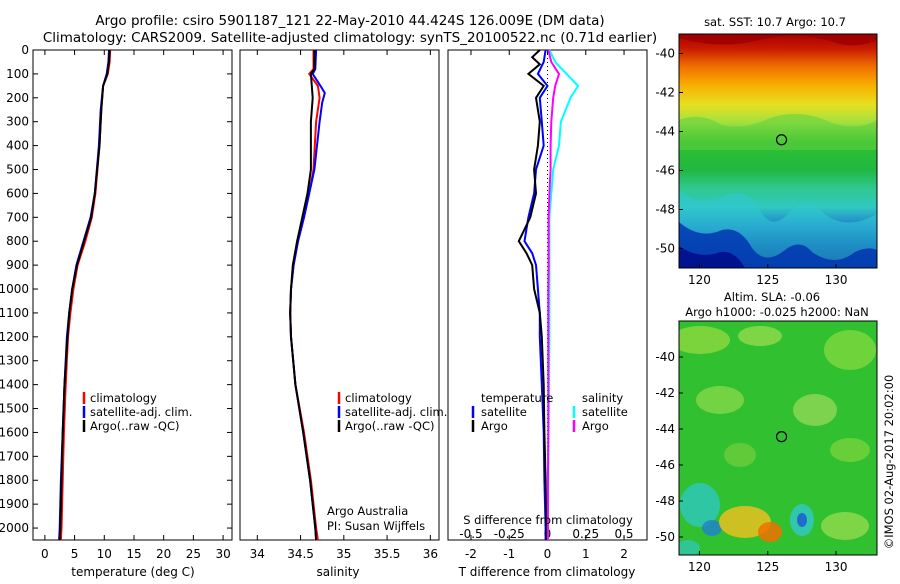  Describe the element at coordinates (25, 50) in the screenshot. I see `y-tick-label: 0` at that location.